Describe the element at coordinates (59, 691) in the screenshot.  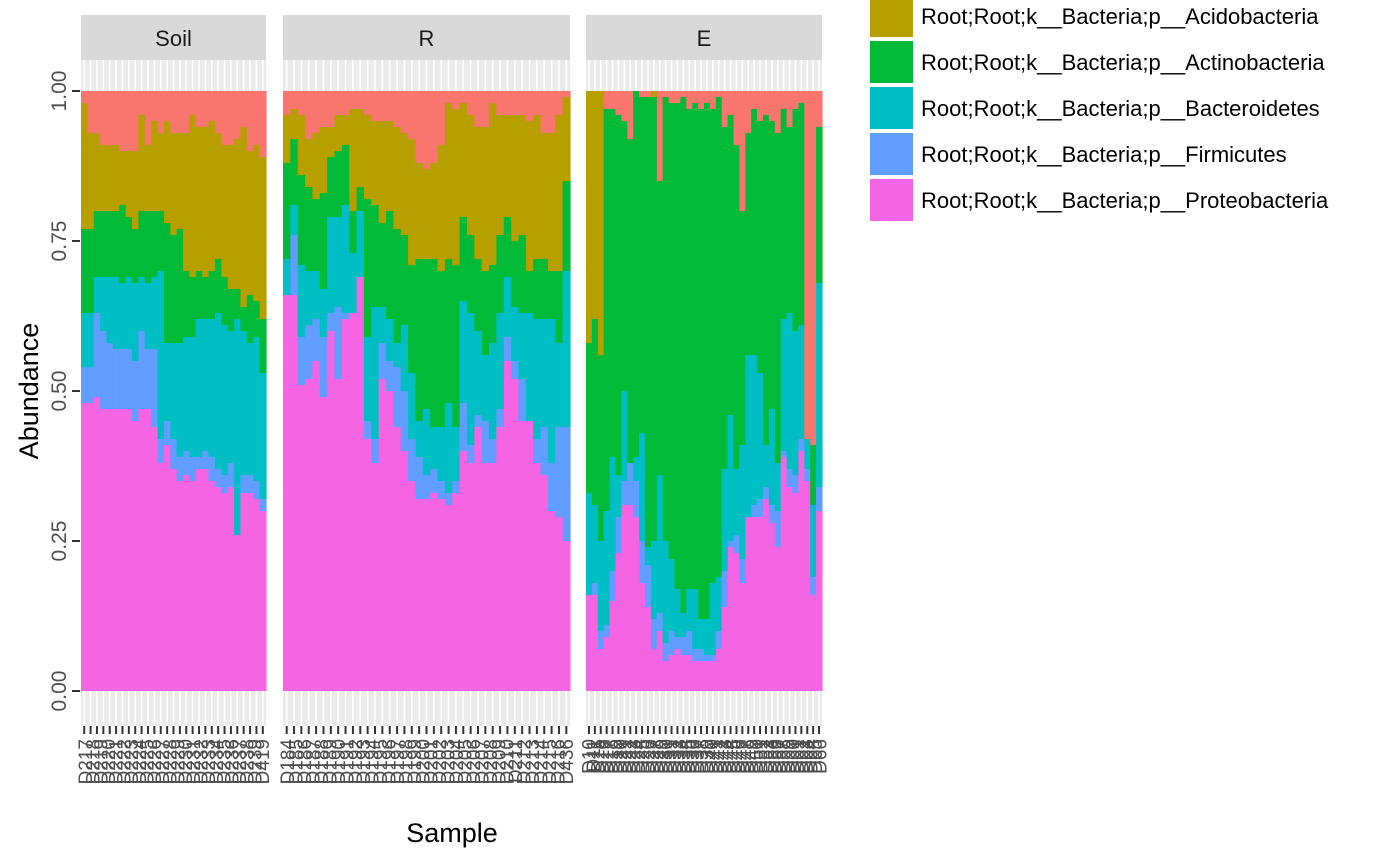
I see `y-tick-label-0: 0.00` at that location.